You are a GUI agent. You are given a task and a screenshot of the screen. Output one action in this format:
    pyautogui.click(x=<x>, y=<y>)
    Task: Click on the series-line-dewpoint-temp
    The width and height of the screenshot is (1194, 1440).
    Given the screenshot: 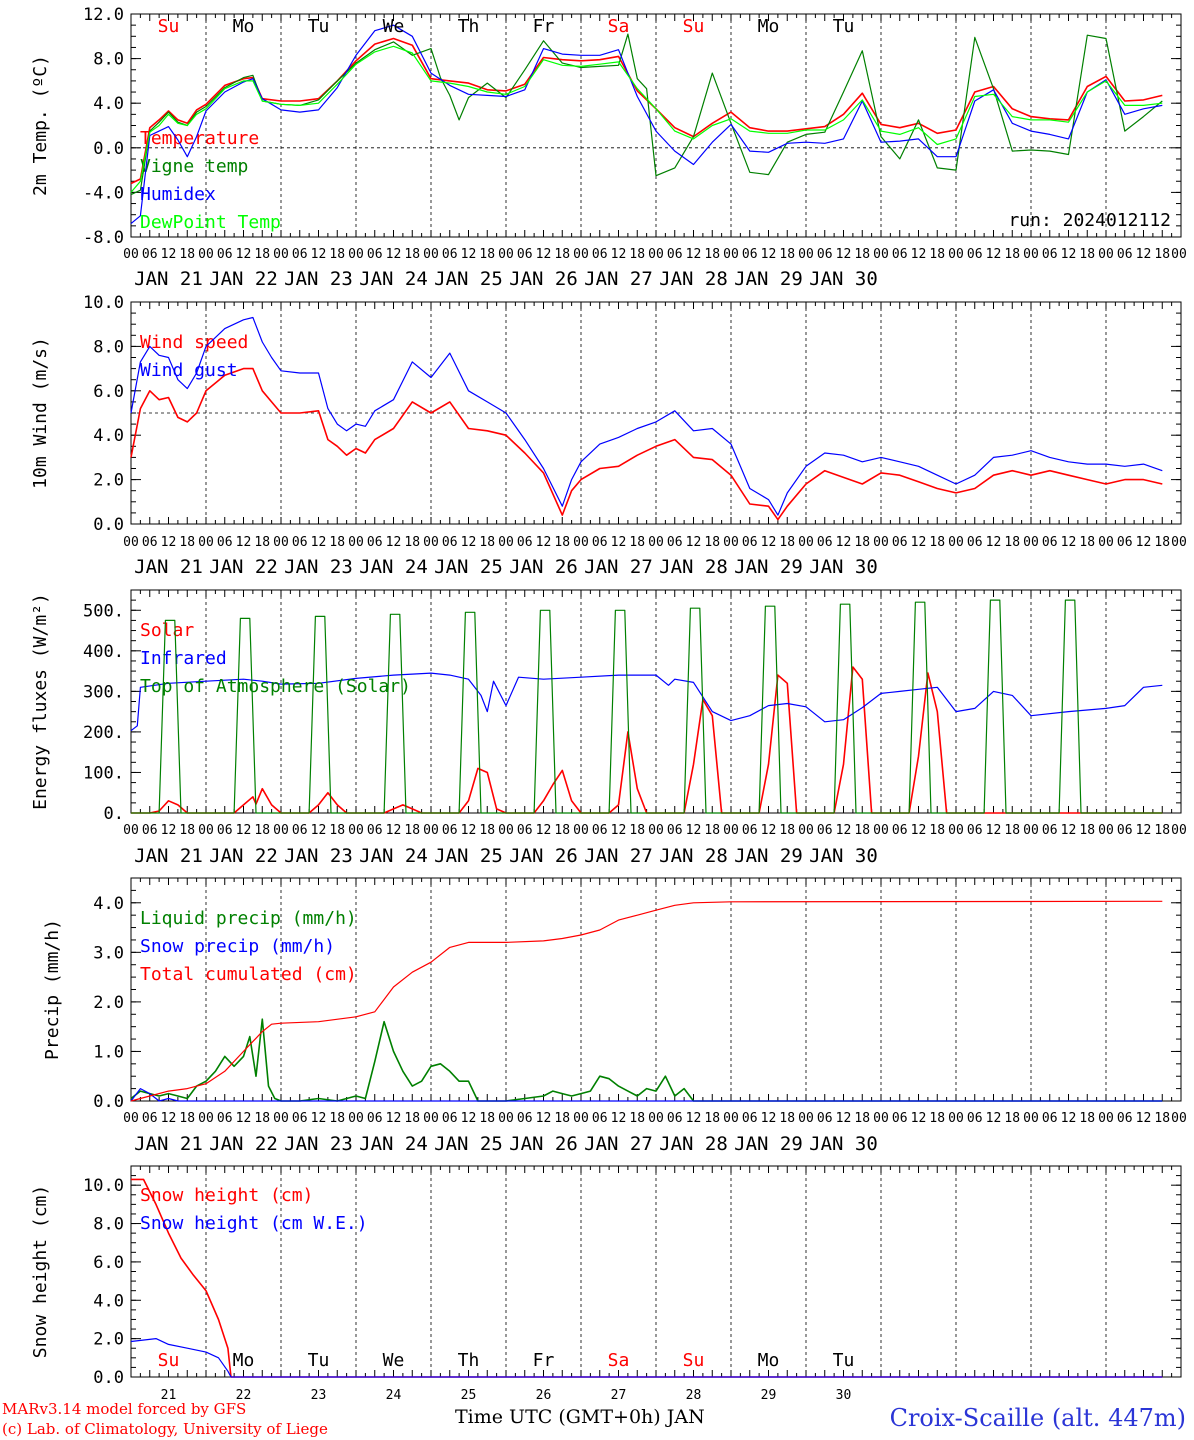 What is the action you would take?
    pyautogui.click(x=646, y=119)
    